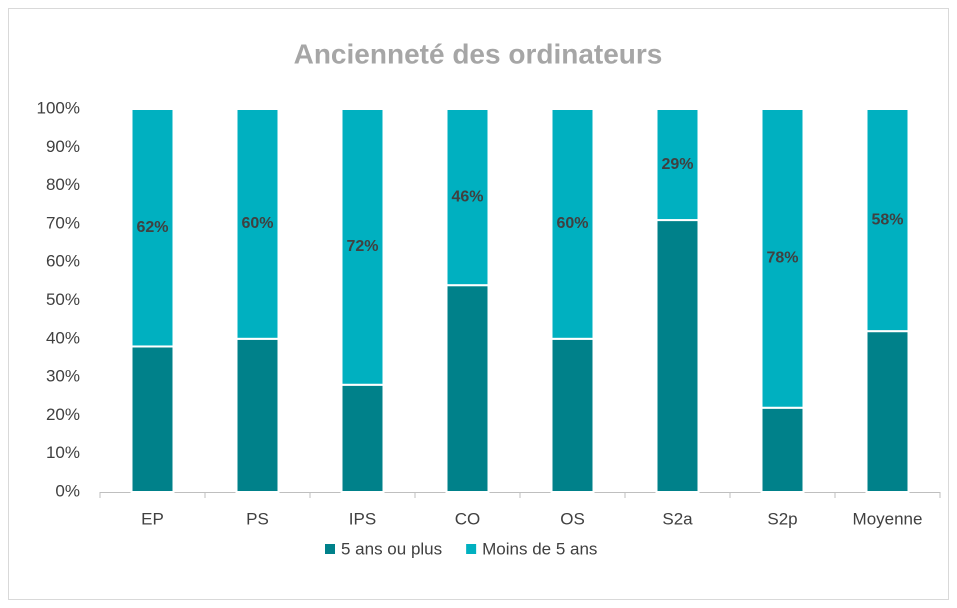  Describe the element at coordinates (468, 518) in the screenshot. I see `x-tick-label: CO` at that location.